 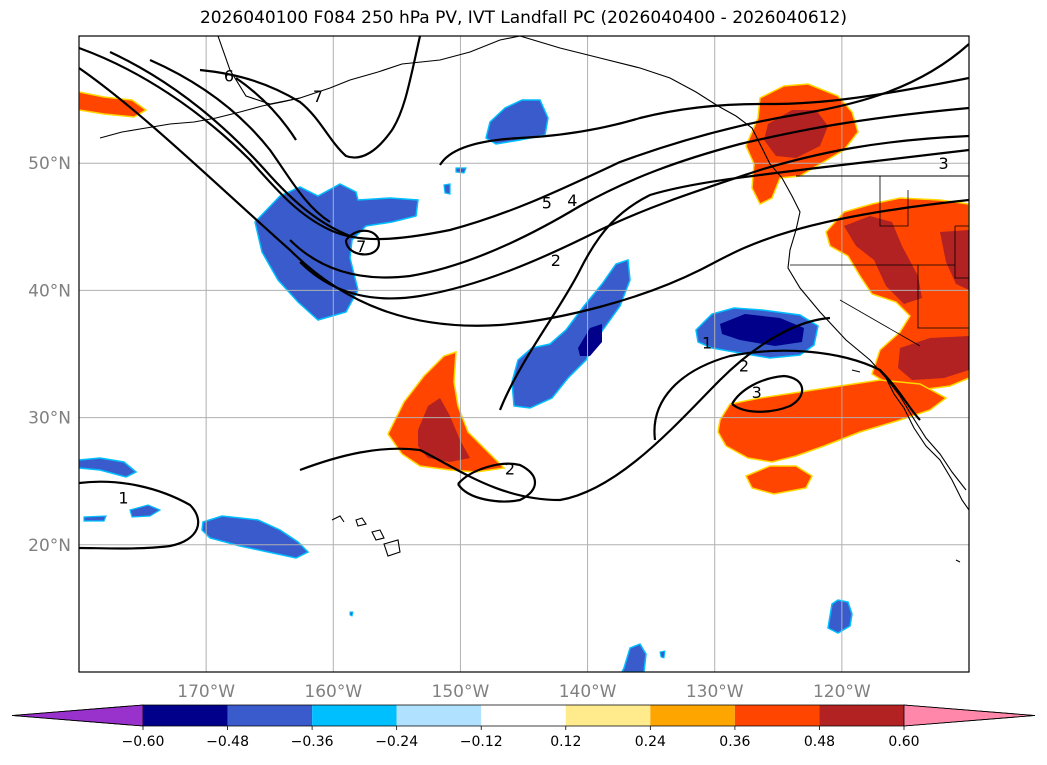 What do you see at coordinates (969, 715) in the screenshot?
I see `colorbar-extend-max` at bounding box center [969, 715].